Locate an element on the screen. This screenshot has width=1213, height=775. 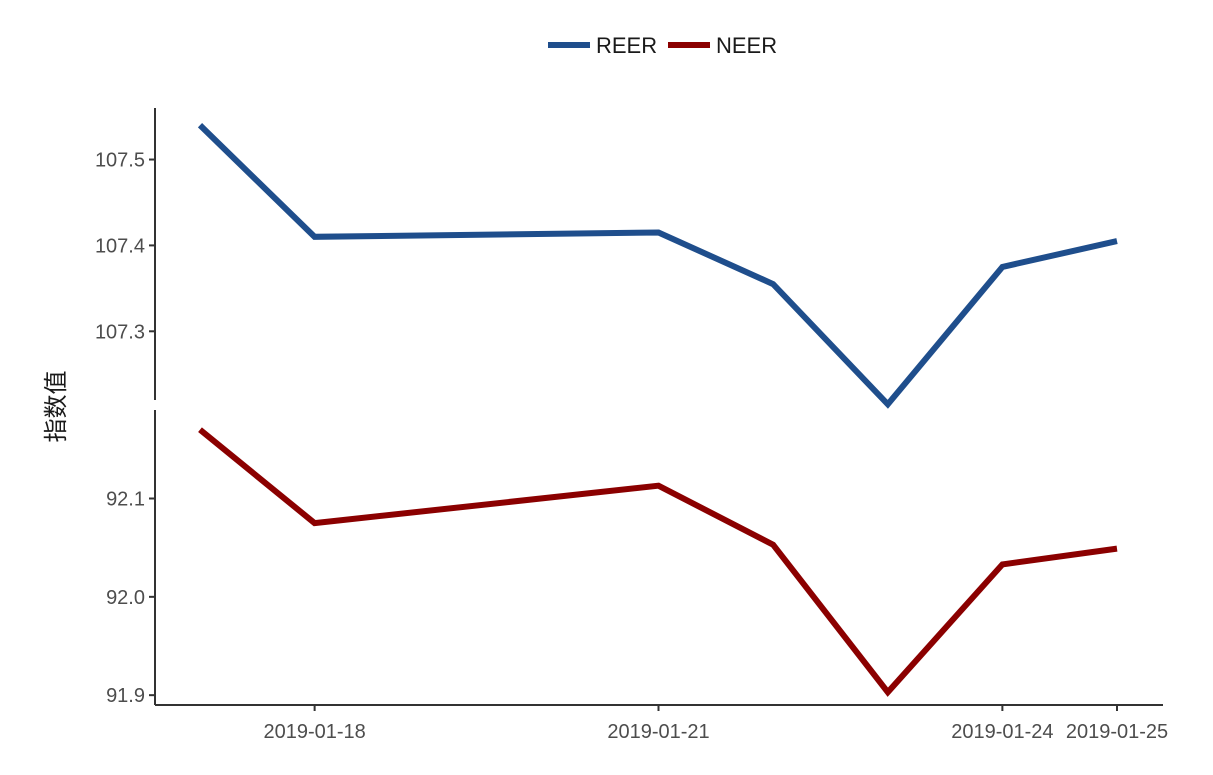
y-tick-label: 107.5 is located at coordinates (120, 161).